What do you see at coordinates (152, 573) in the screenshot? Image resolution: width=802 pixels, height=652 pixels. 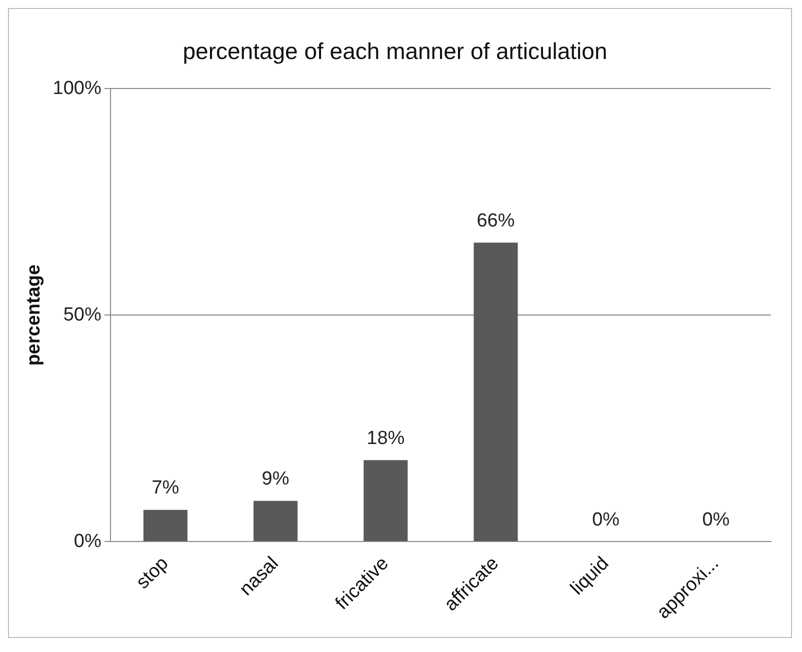 I see `x-tick-label: stop` at bounding box center [152, 573].